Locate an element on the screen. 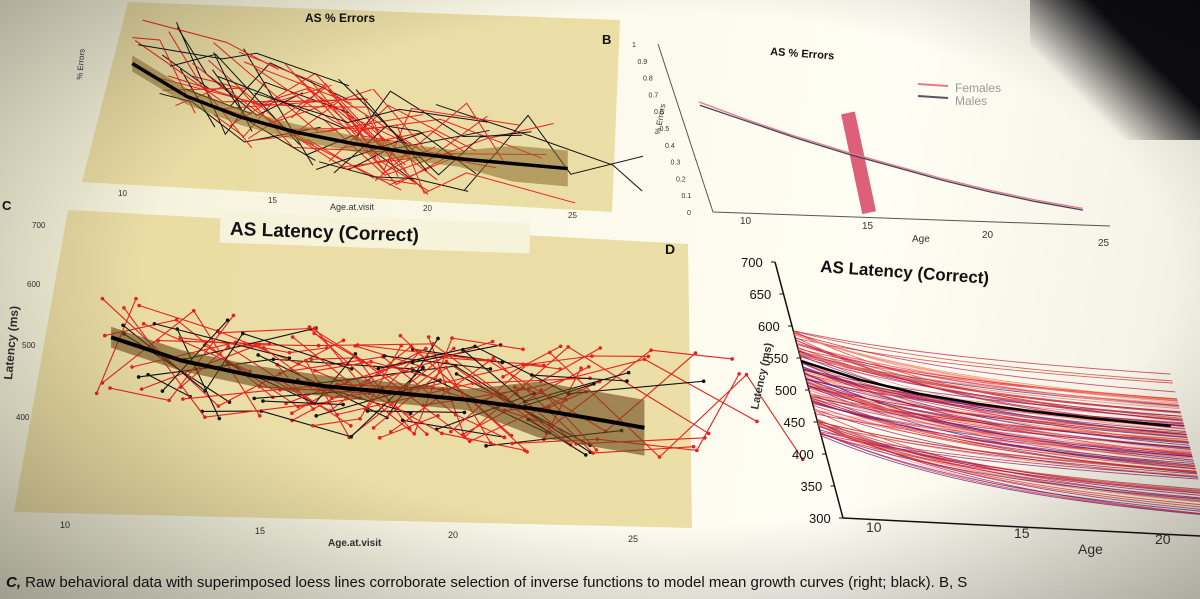  legend-males-swatch is located at coordinates (933, 97).